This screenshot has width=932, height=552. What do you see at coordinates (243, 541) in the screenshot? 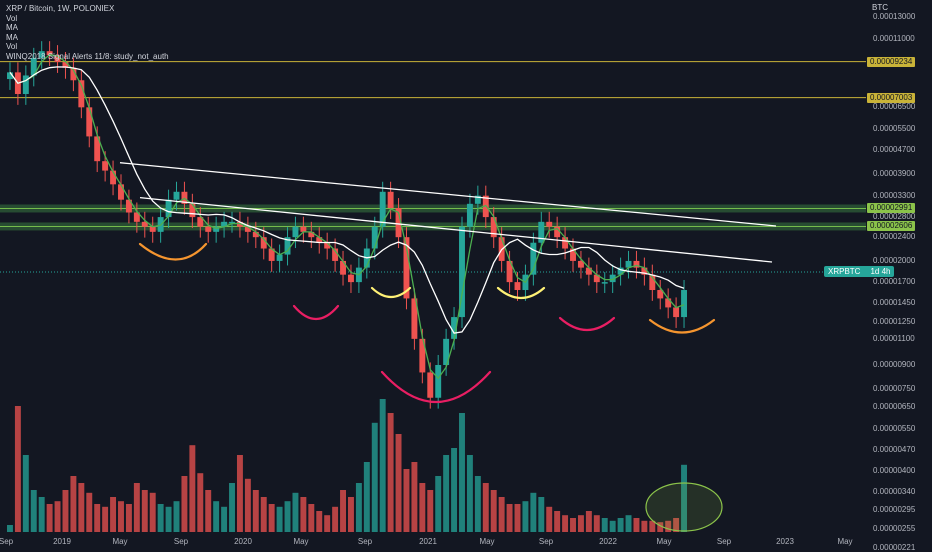
I see `x-tick-label: 2020` at bounding box center [243, 541].